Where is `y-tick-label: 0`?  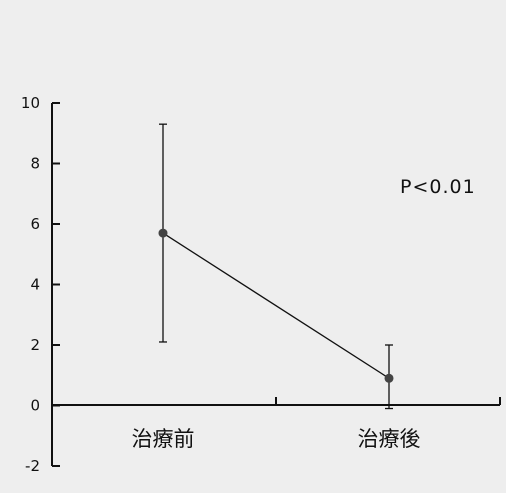 y-tick-label: 0 is located at coordinates (35, 406).